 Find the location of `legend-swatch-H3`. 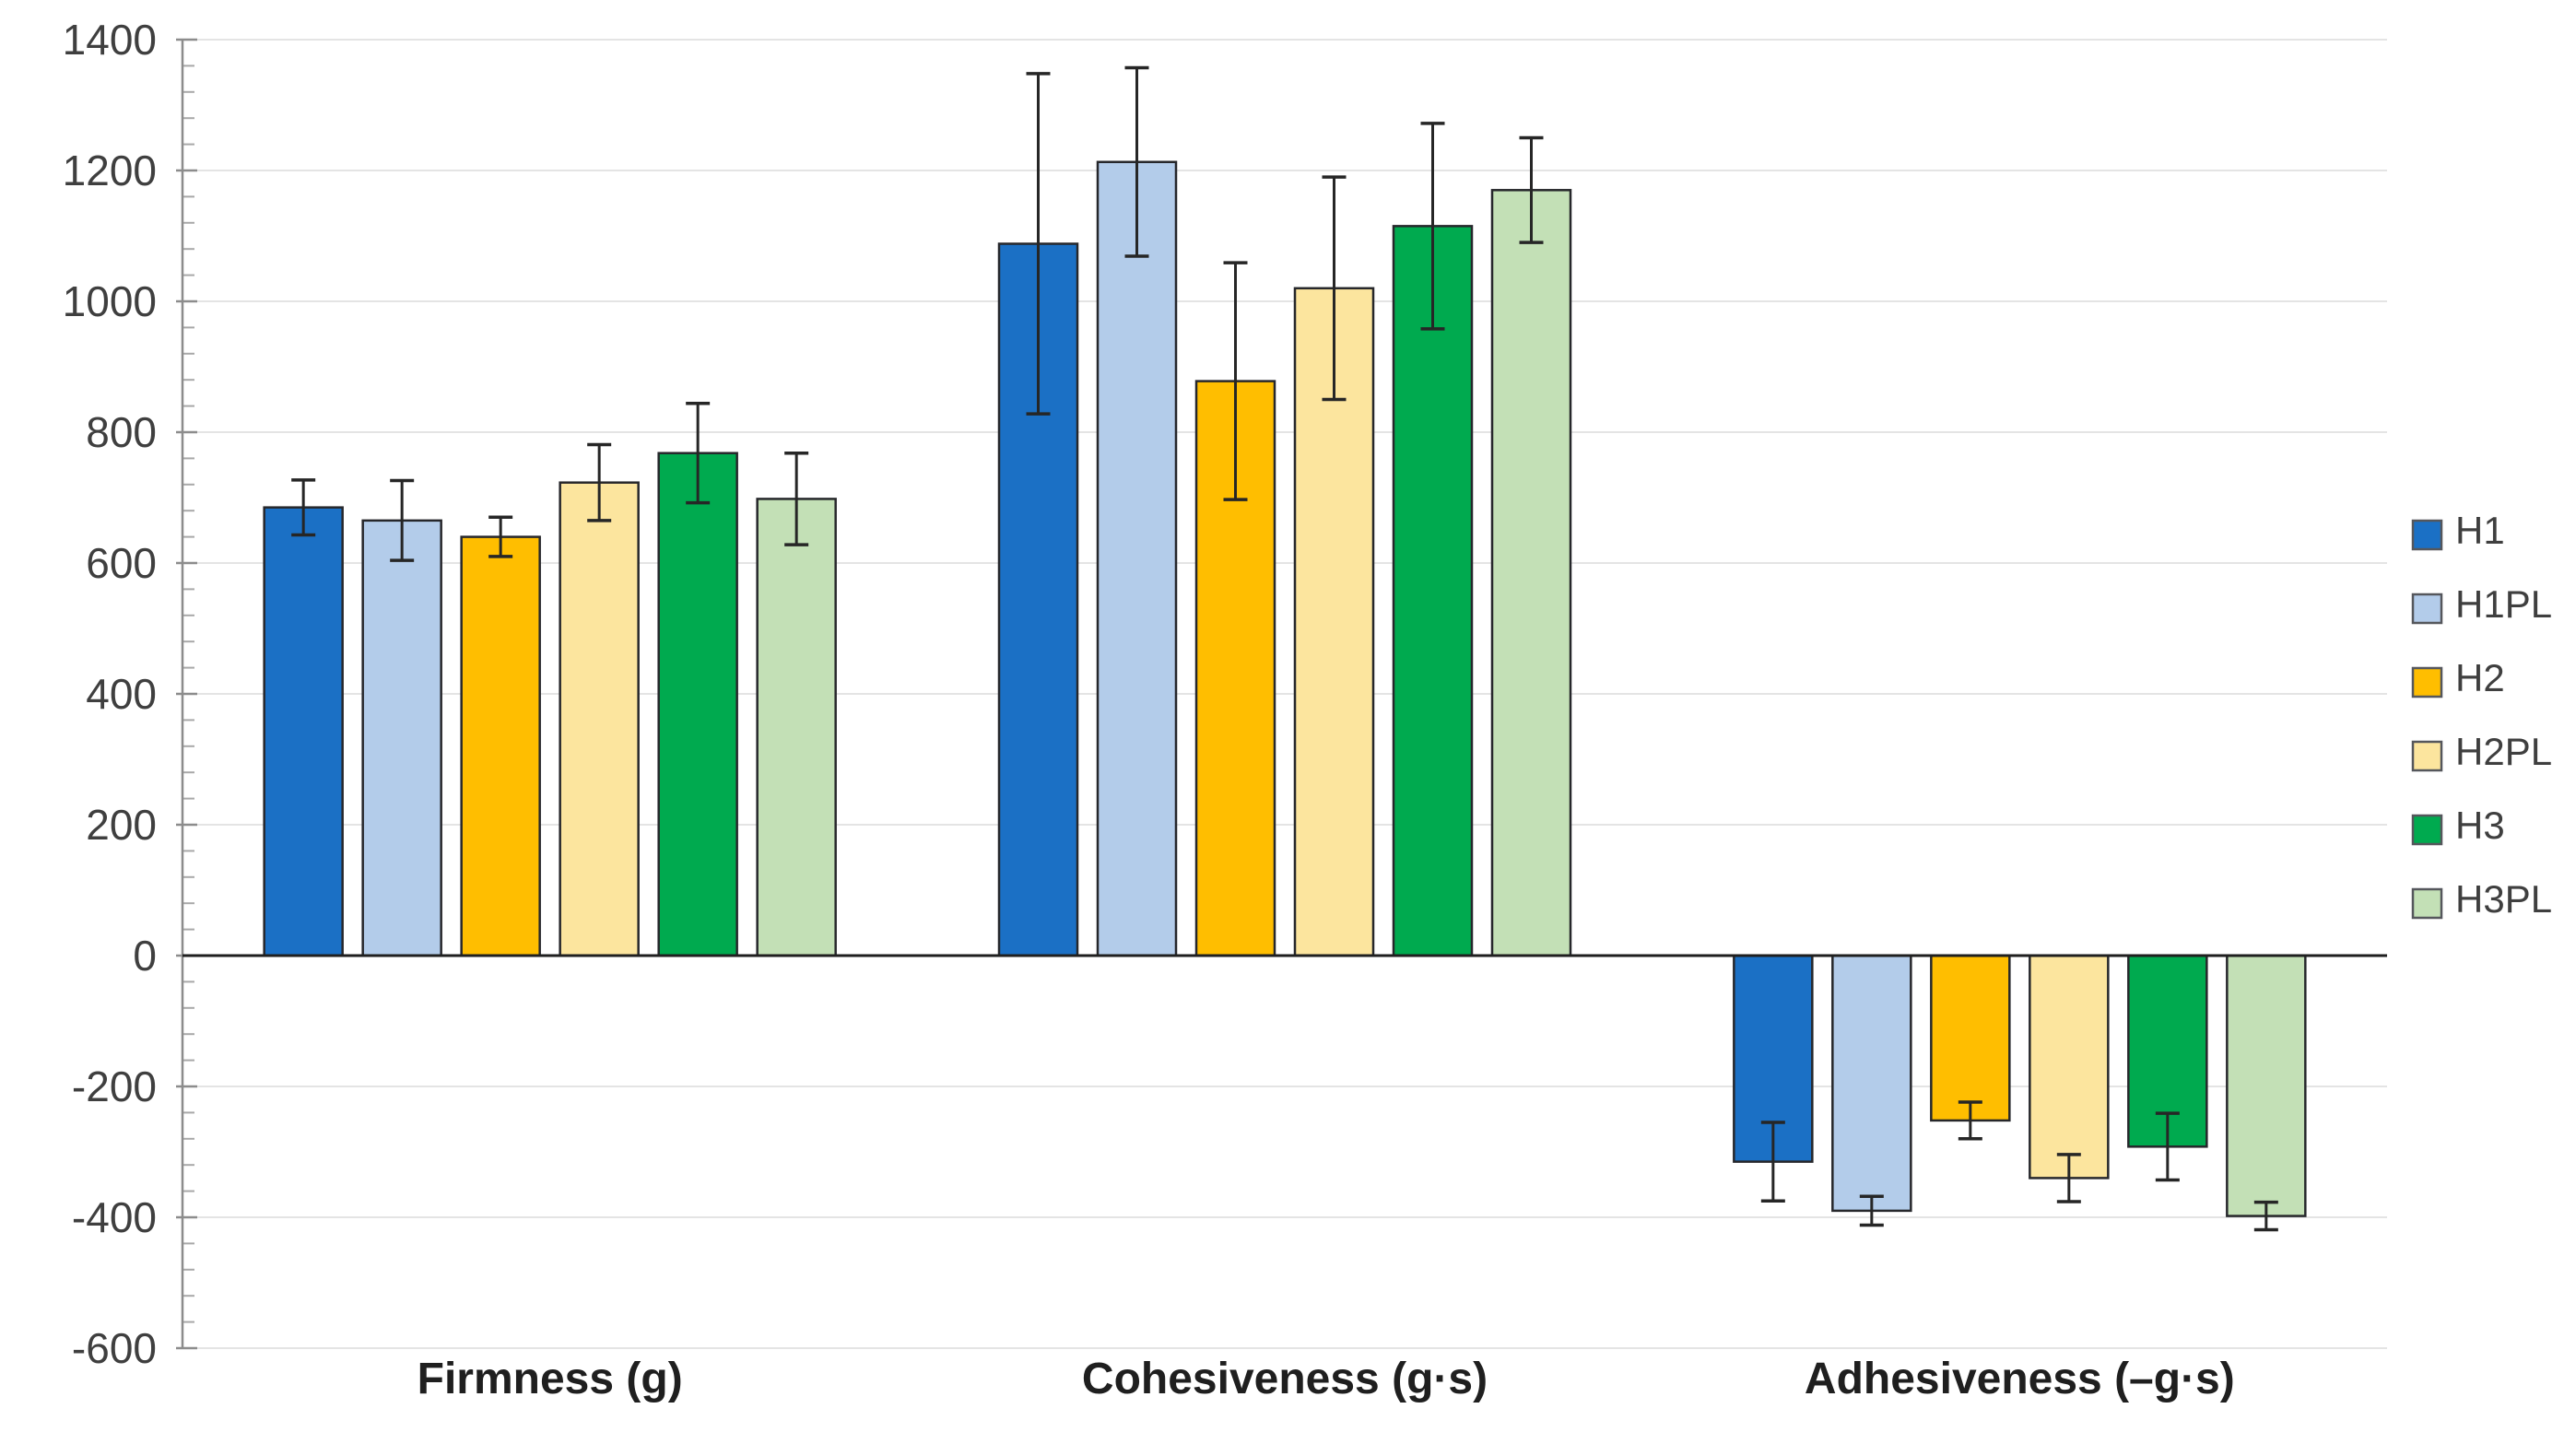

legend-swatch-H3 is located at coordinates (2427, 830).